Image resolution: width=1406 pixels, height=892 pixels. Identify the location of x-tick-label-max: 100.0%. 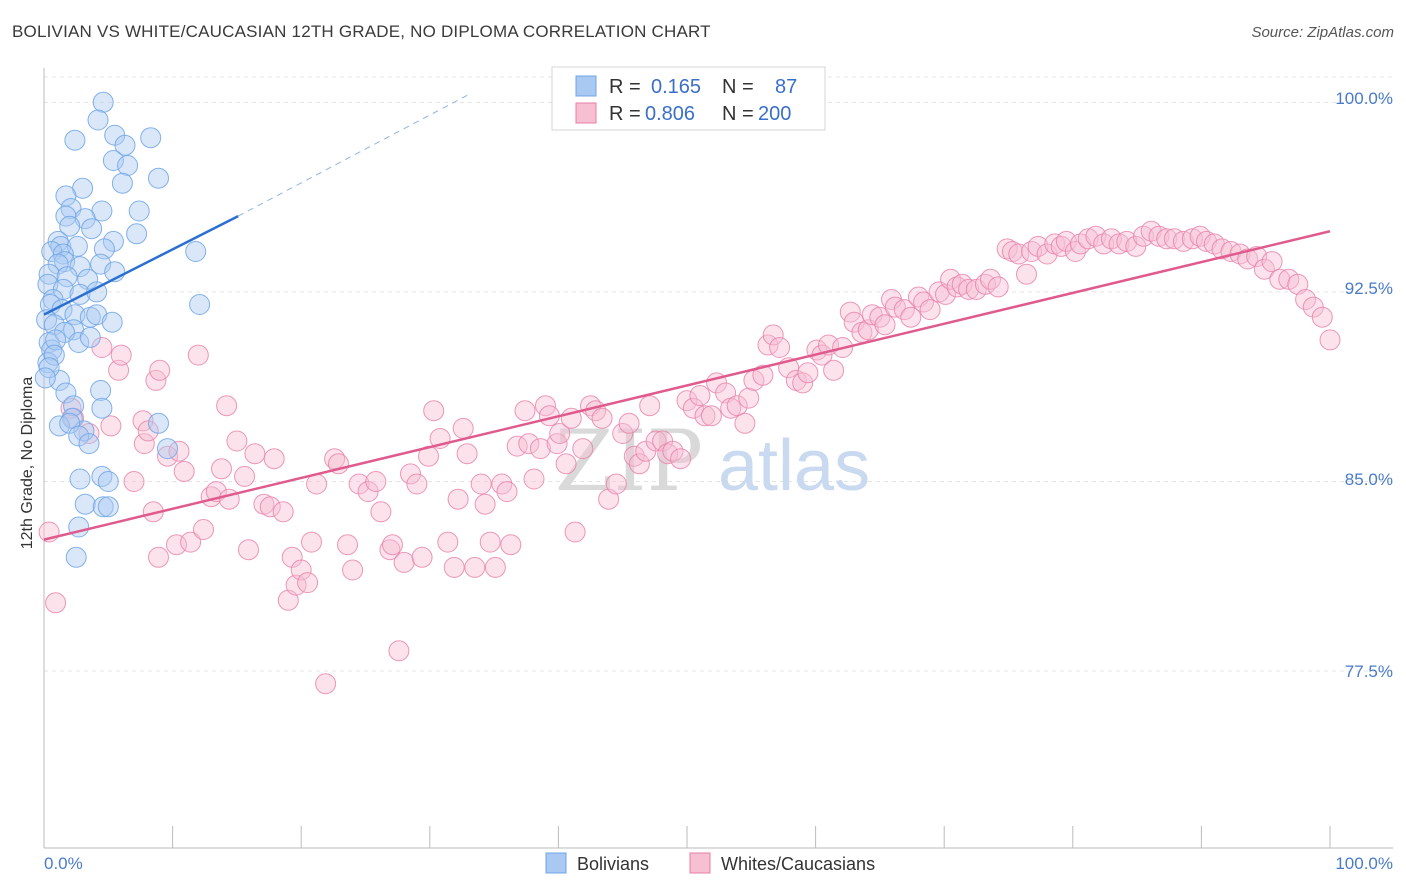
(1364, 863).